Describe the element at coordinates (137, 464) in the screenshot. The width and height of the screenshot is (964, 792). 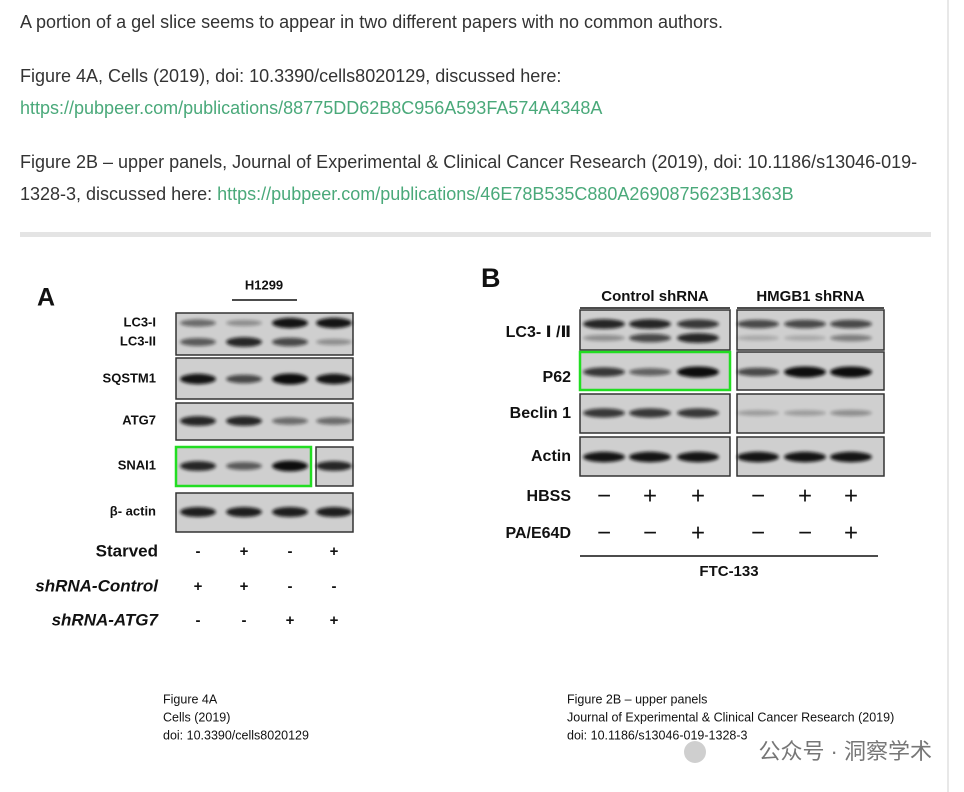
I see `row-label: SNAI1` at that location.